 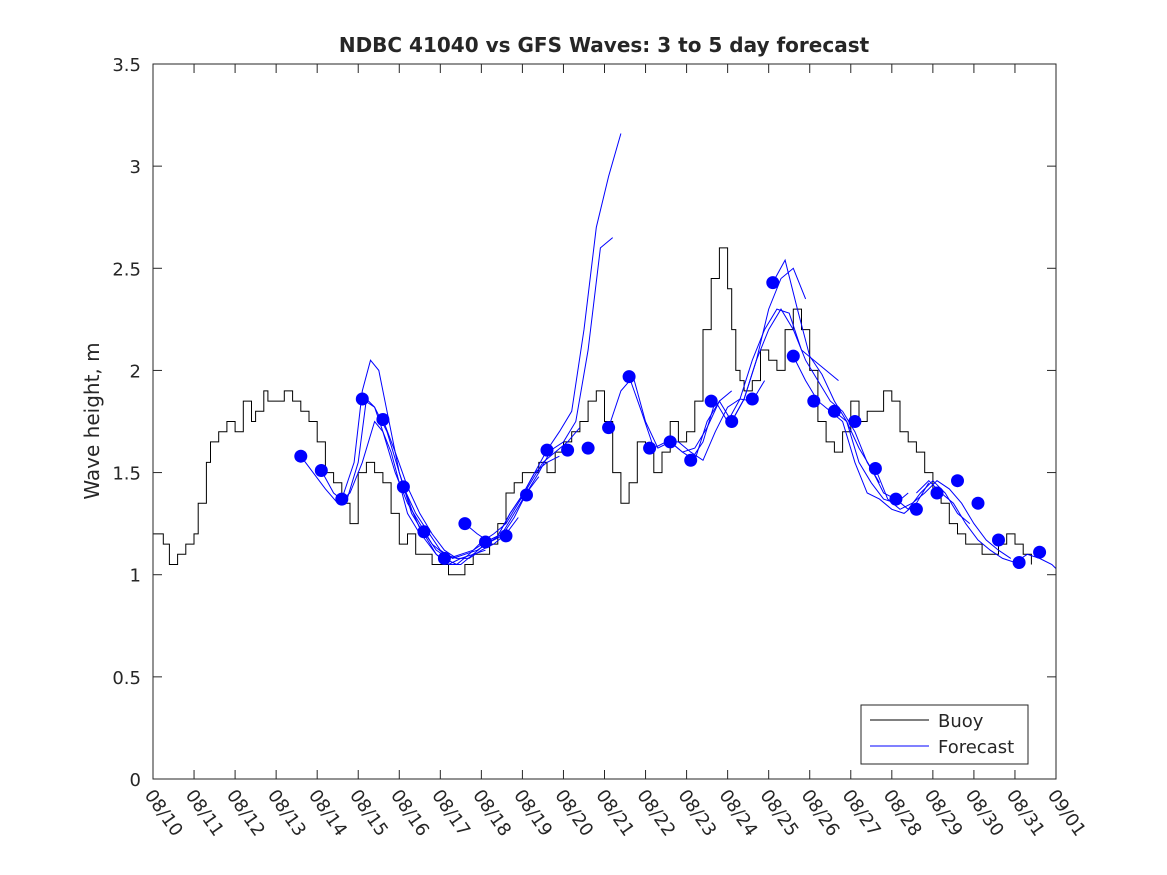 I want to click on y-tick-label: 3.5, so click(x=126, y=65).